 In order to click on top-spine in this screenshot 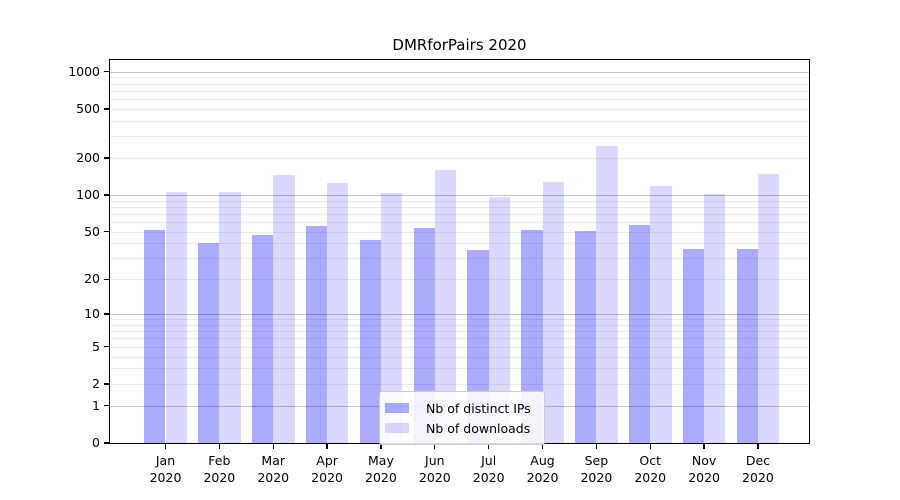, I will do `click(459, 60)`.